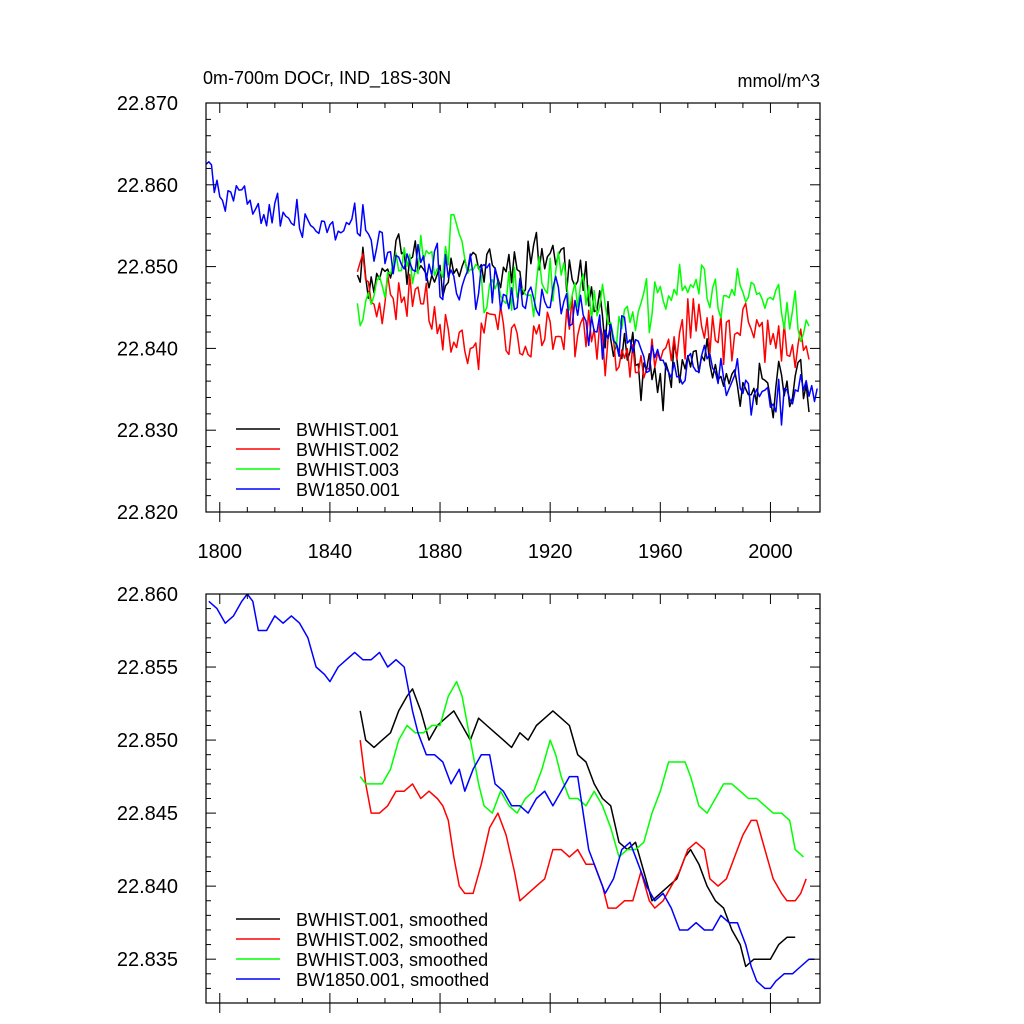  Describe the element at coordinates (330, 552) in the screenshot. I see `x-tick-label: 1840` at that location.